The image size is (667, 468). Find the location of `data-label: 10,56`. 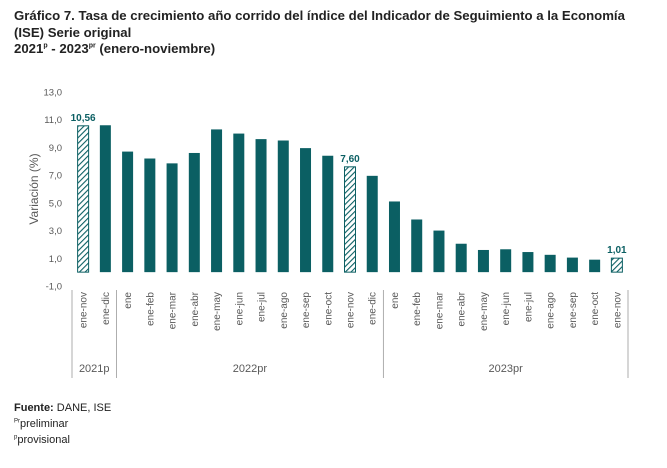

data-label: 10,56 is located at coordinates (83, 118).